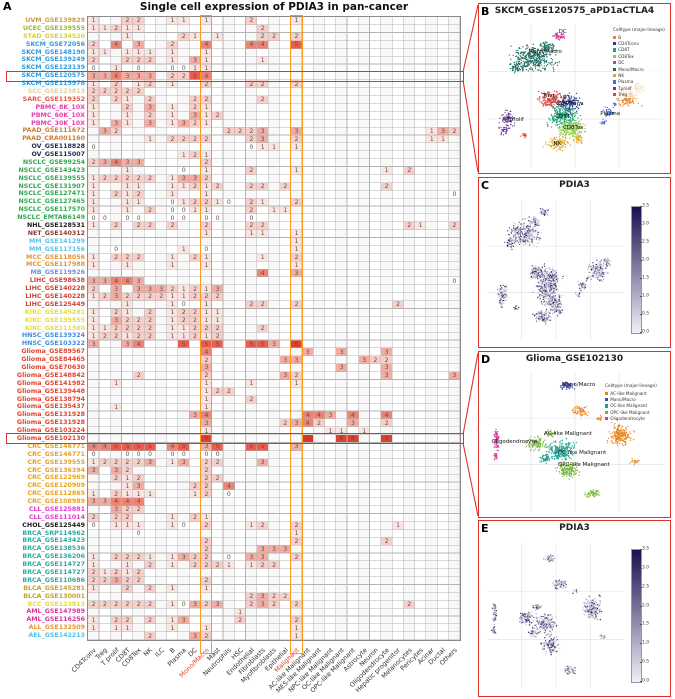  Describe the element at coordinates (645, 681) in the screenshot. I see `colorbar-tick-label: 0.0` at that location.